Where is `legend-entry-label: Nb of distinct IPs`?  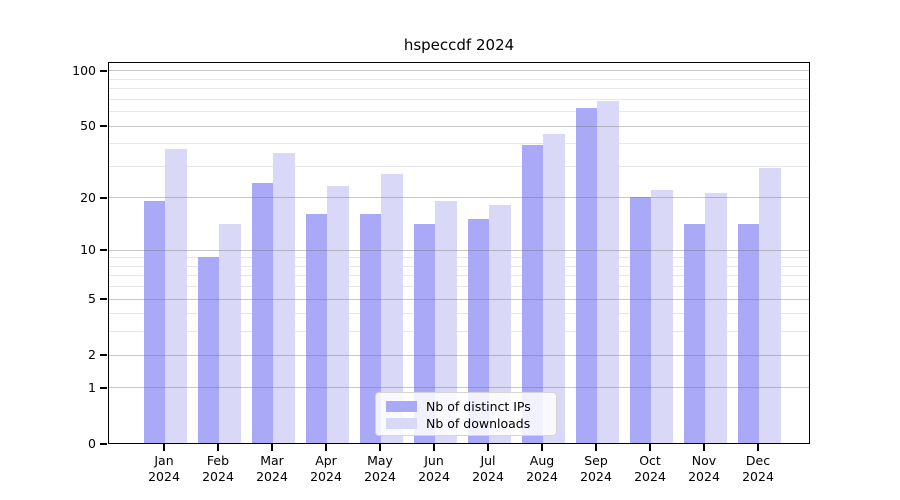
legend-entry-label: Nb of distinct IPs is located at coordinates (478, 406).